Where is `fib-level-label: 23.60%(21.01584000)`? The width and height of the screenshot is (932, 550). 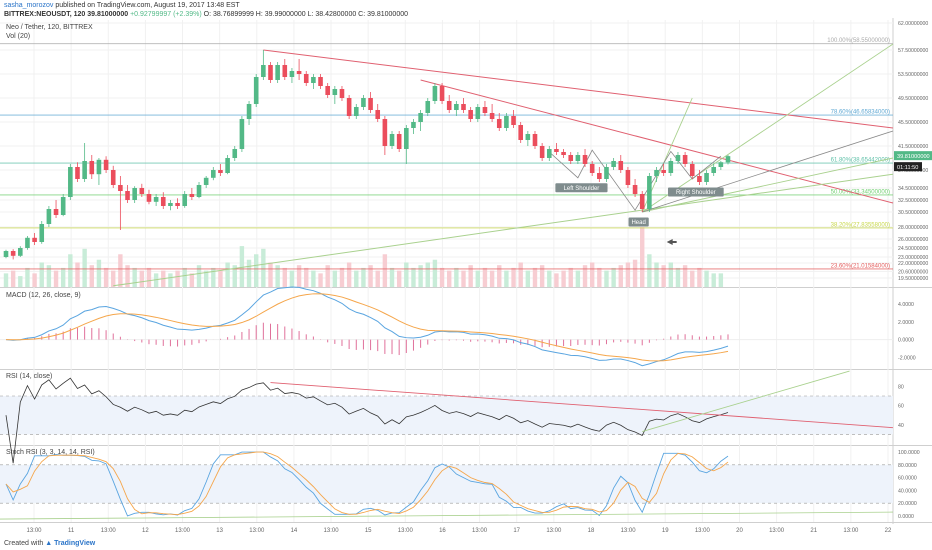
fib-level-label: 23.60%(21.01584000) is located at coordinates (860, 266).